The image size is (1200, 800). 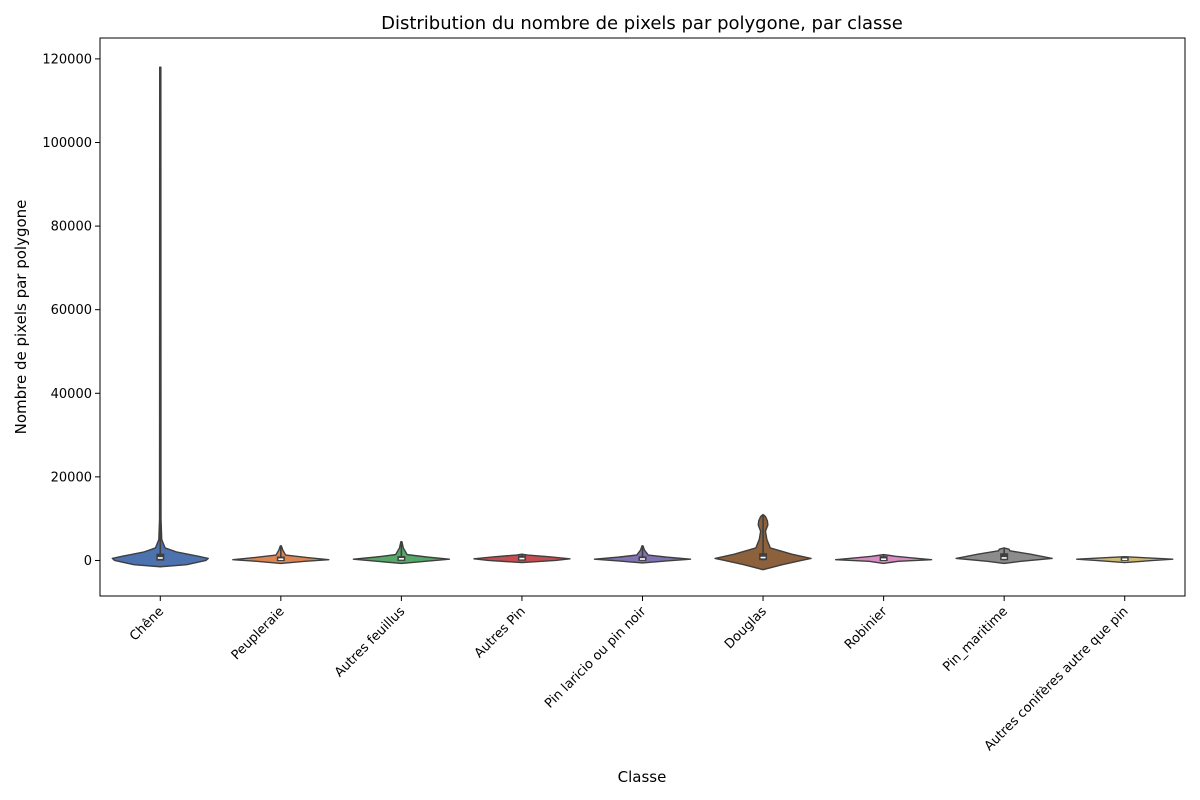 What do you see at coordinates (160, 317) in the screenshot?
I see `violin-chene` at bounding box center [160, 317].